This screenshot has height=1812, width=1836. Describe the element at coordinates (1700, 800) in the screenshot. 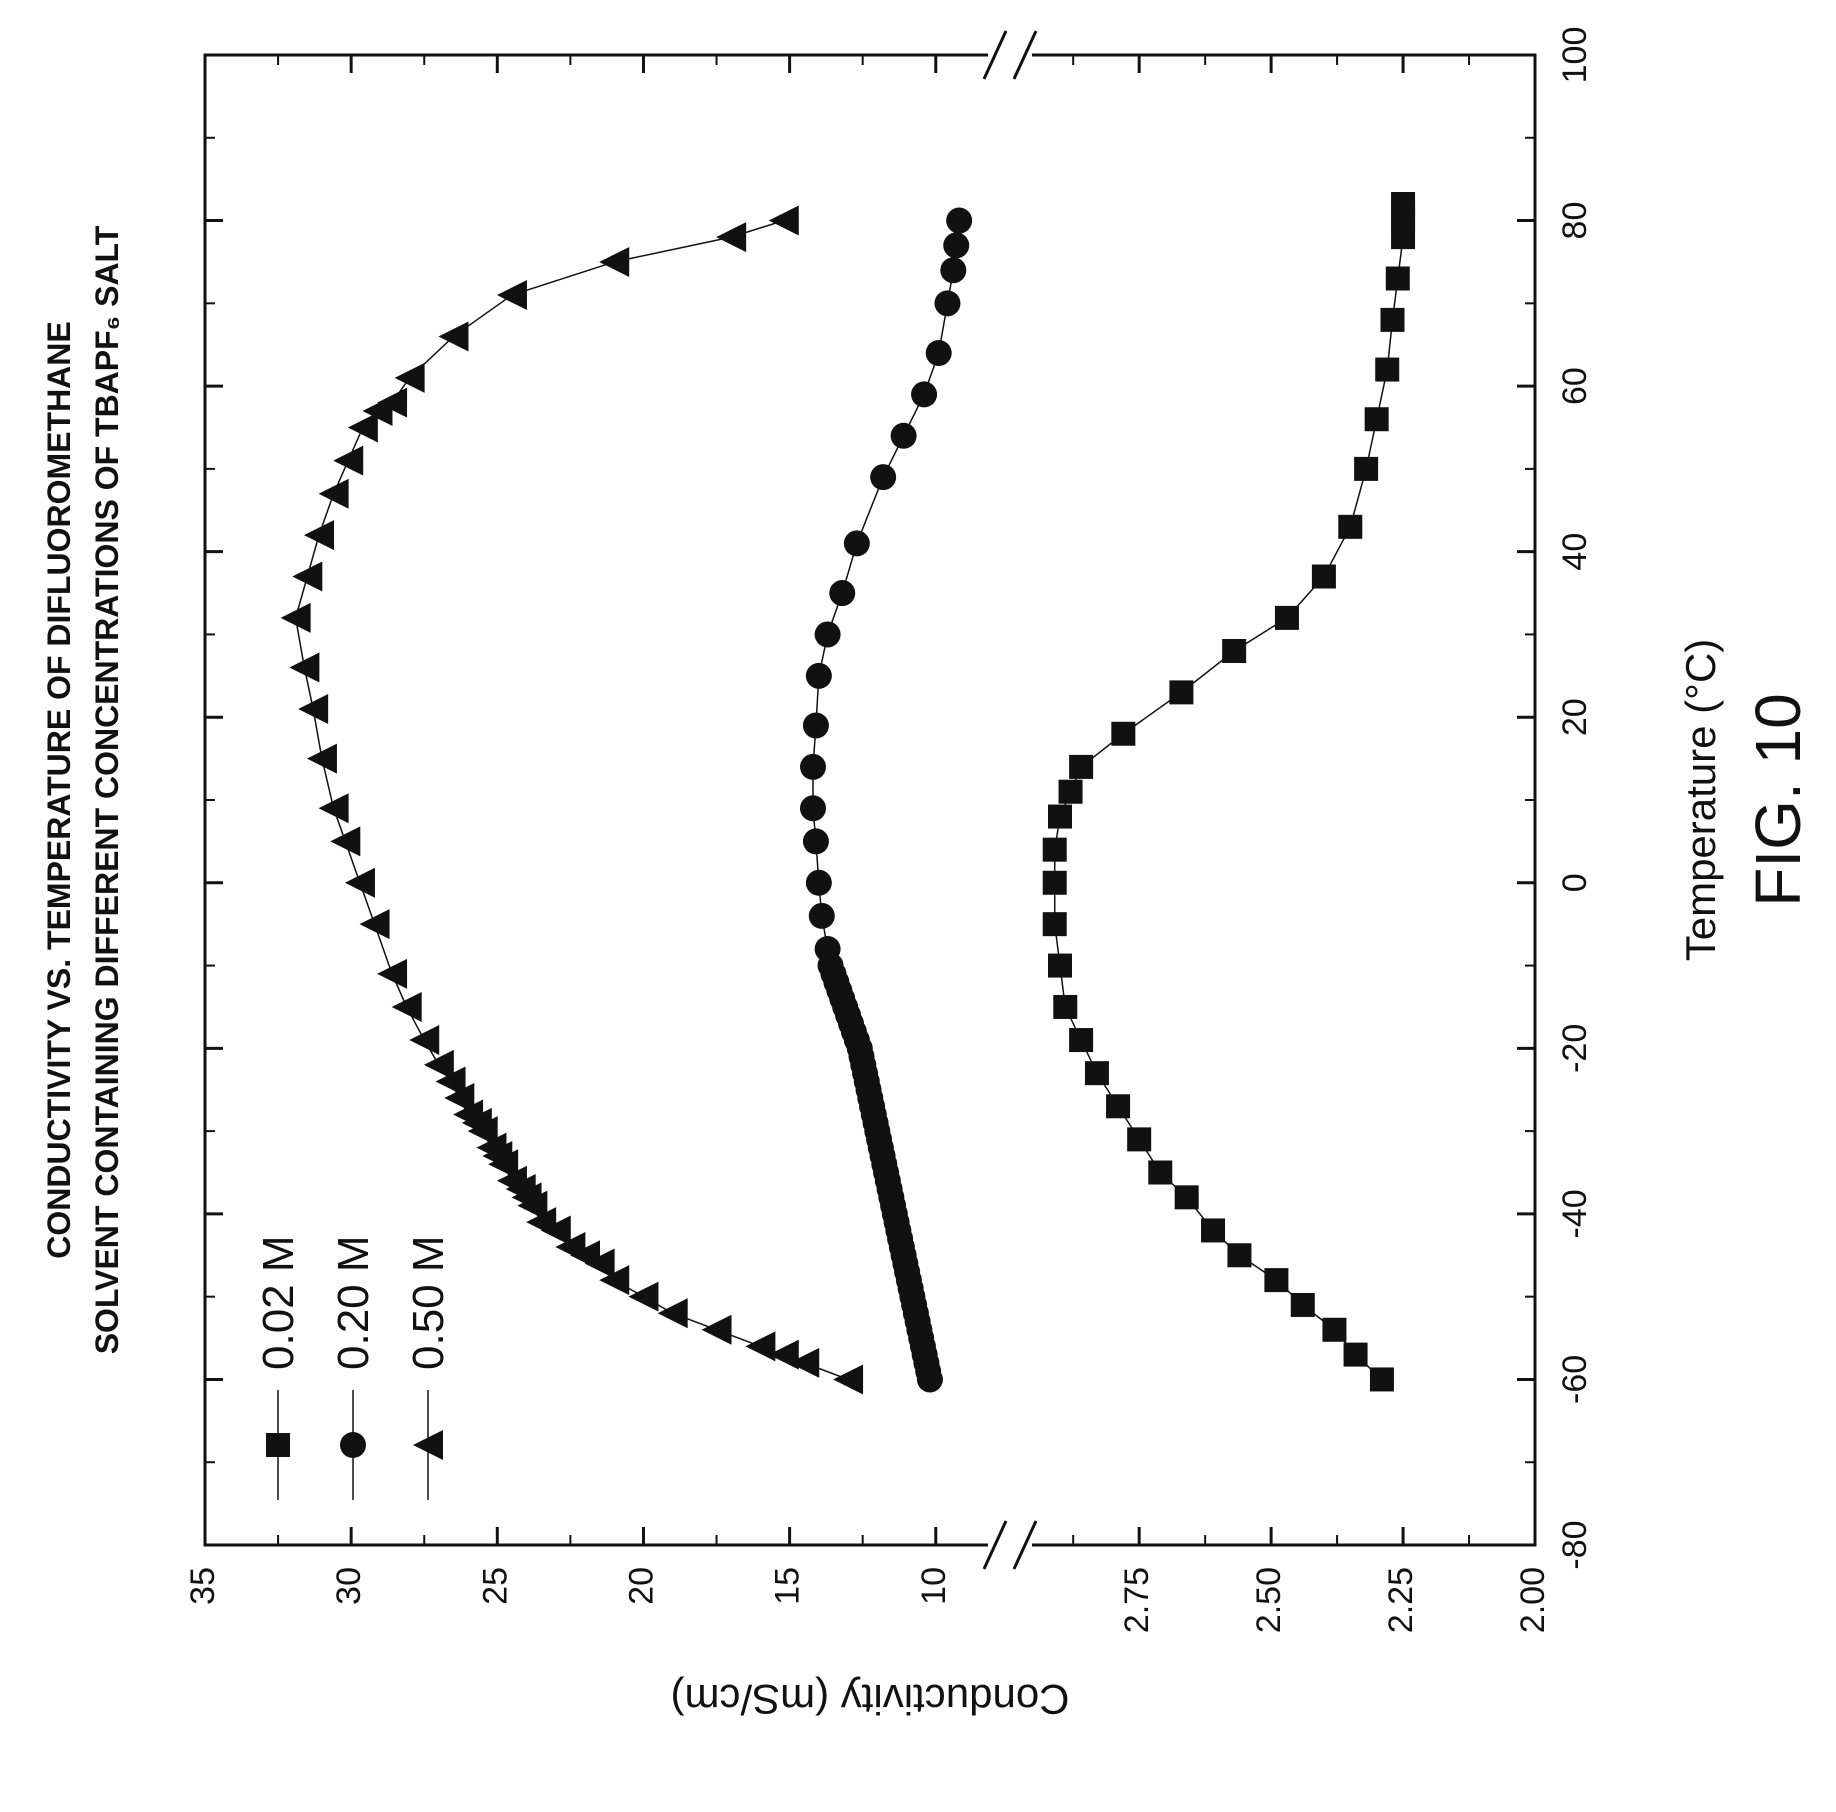

I see `x-axis-title: Temperature (°C)` at that location.